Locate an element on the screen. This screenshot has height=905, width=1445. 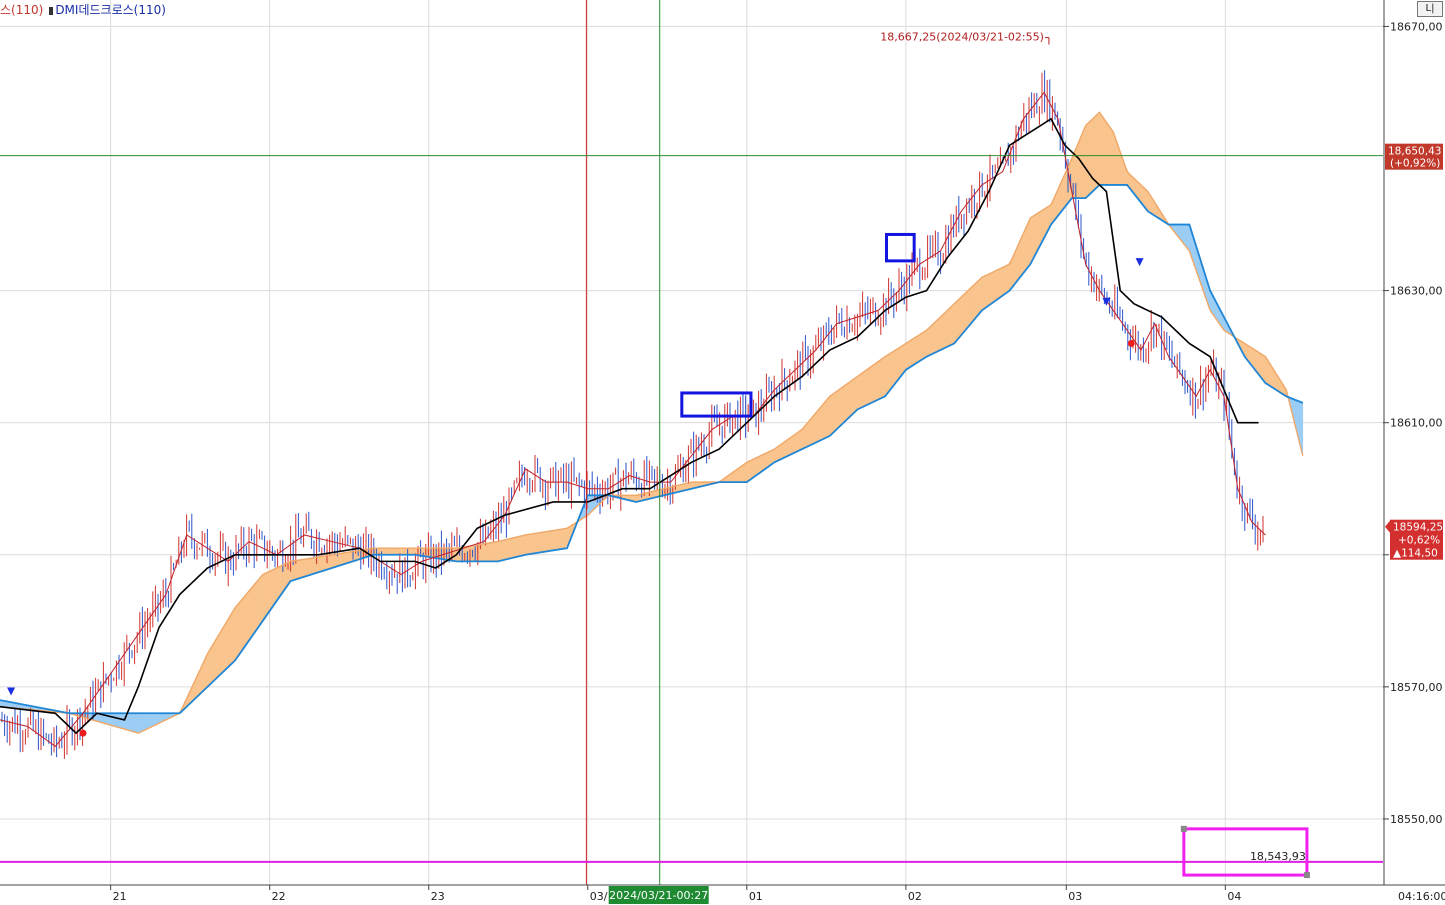
indicator-legend: 스(110) DMI데드크로스(110) is located at coordinates (83, 9).